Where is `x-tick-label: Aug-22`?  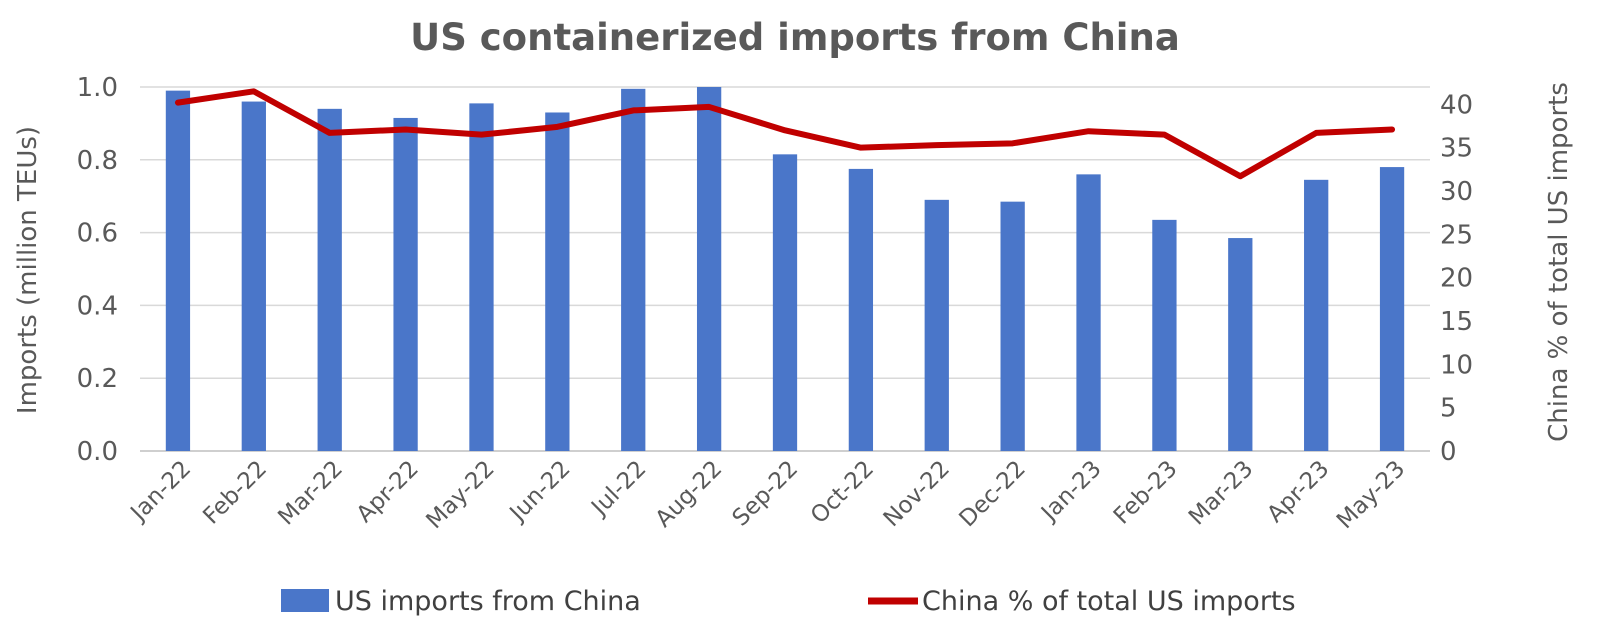 x-tick-label: Aug-22 is located at coordinates (689, 494).